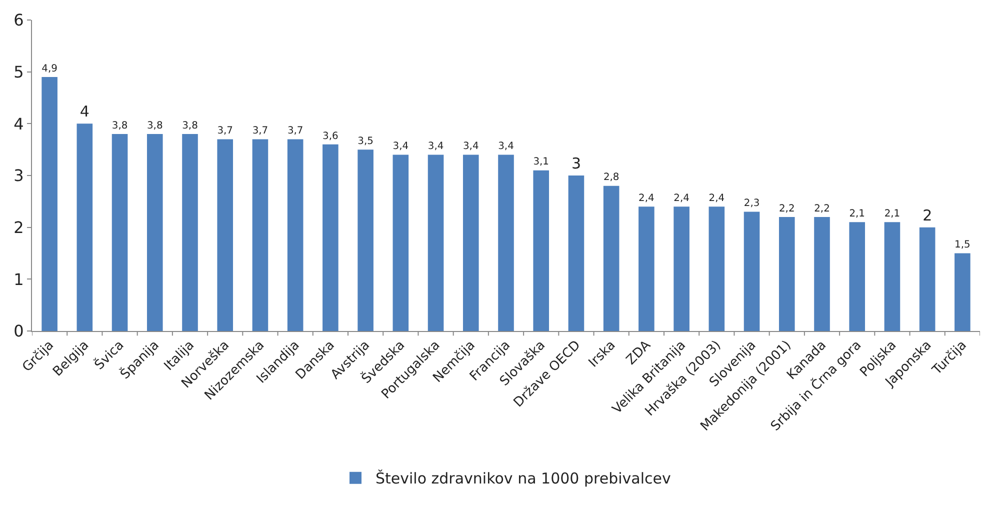  I want to click on y-tick-label: 6, so click(19, 20).